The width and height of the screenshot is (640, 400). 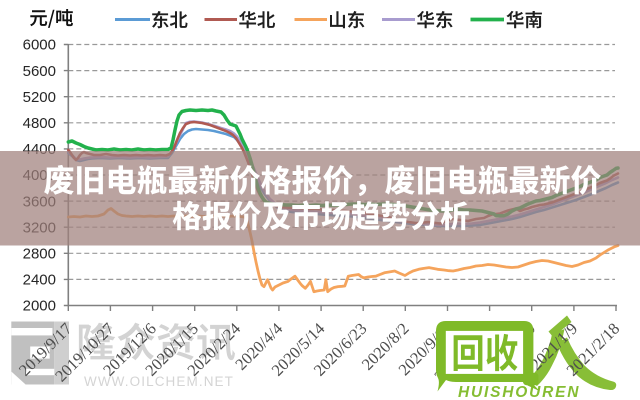 I want to click on svg-text: WWW.OILCHEM.NET, so click(x=159, y=381).